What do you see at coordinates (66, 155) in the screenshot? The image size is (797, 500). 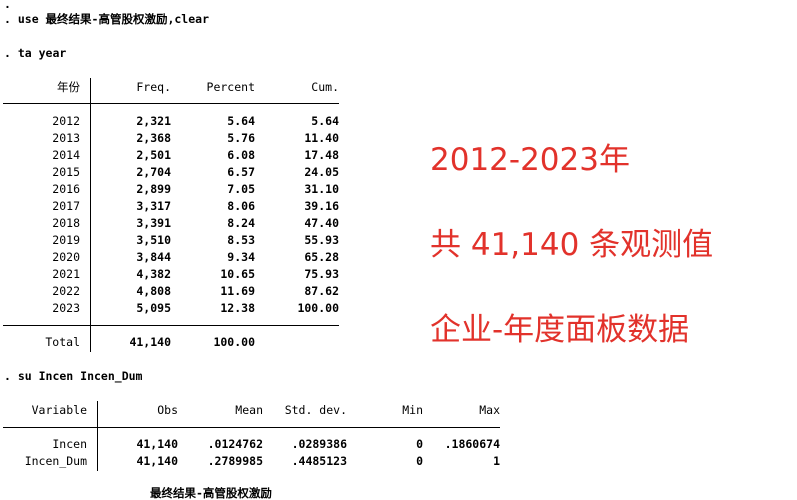 I see `row-label: 2014` at bounding box center [66, 155].